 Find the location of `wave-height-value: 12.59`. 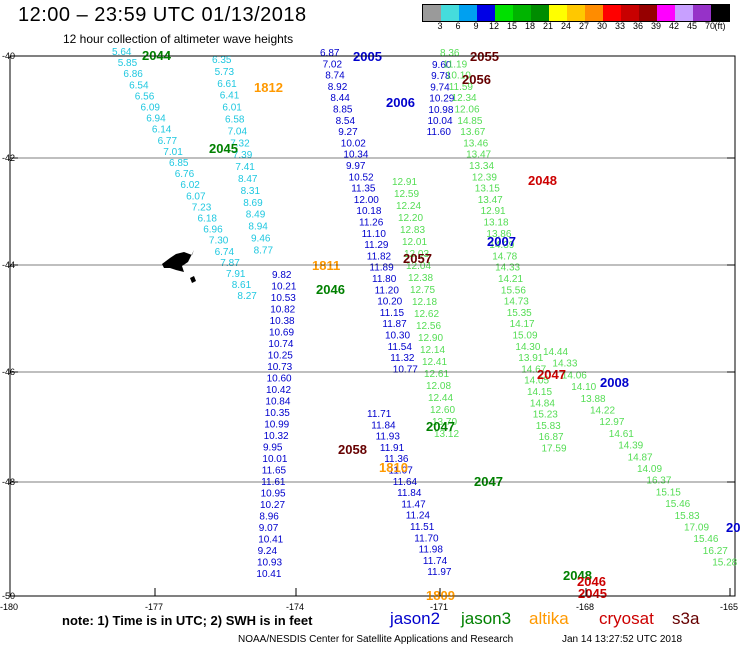

wave-height-value: 12.59 is located at coordinates (406, 194).